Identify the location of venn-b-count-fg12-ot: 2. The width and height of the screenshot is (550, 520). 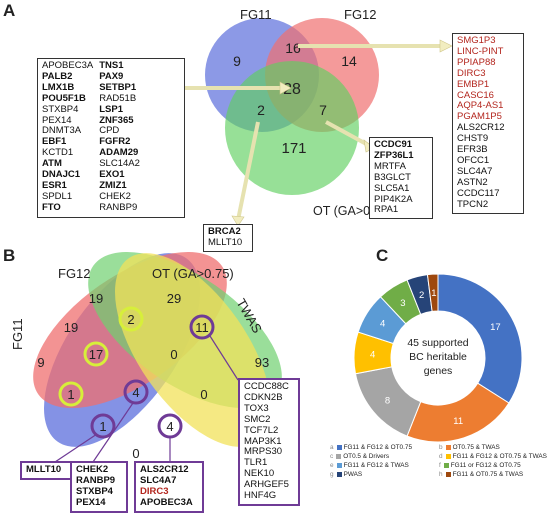
(130, 319).